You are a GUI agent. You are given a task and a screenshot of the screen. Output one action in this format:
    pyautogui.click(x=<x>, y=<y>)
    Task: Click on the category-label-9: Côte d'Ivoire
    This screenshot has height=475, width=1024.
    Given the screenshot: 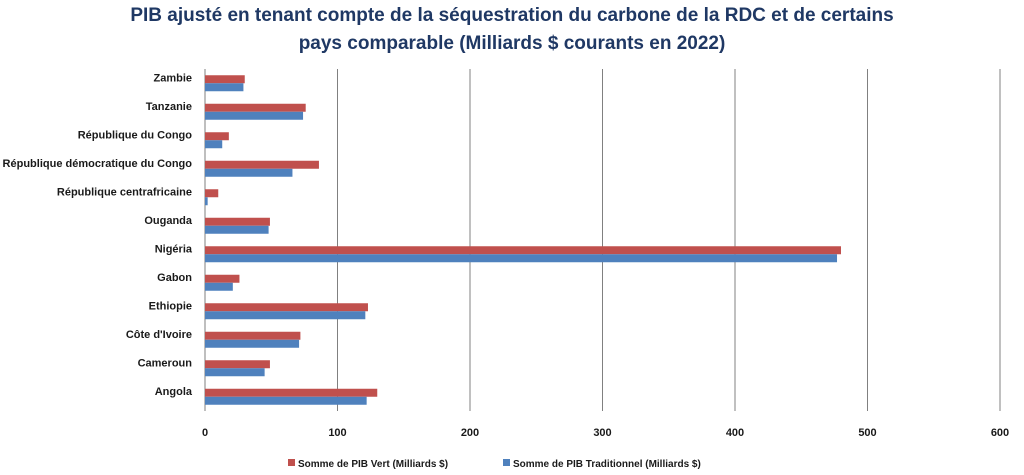 What is the action you would take?
    pyautogui.click(x=159, y=335)
    